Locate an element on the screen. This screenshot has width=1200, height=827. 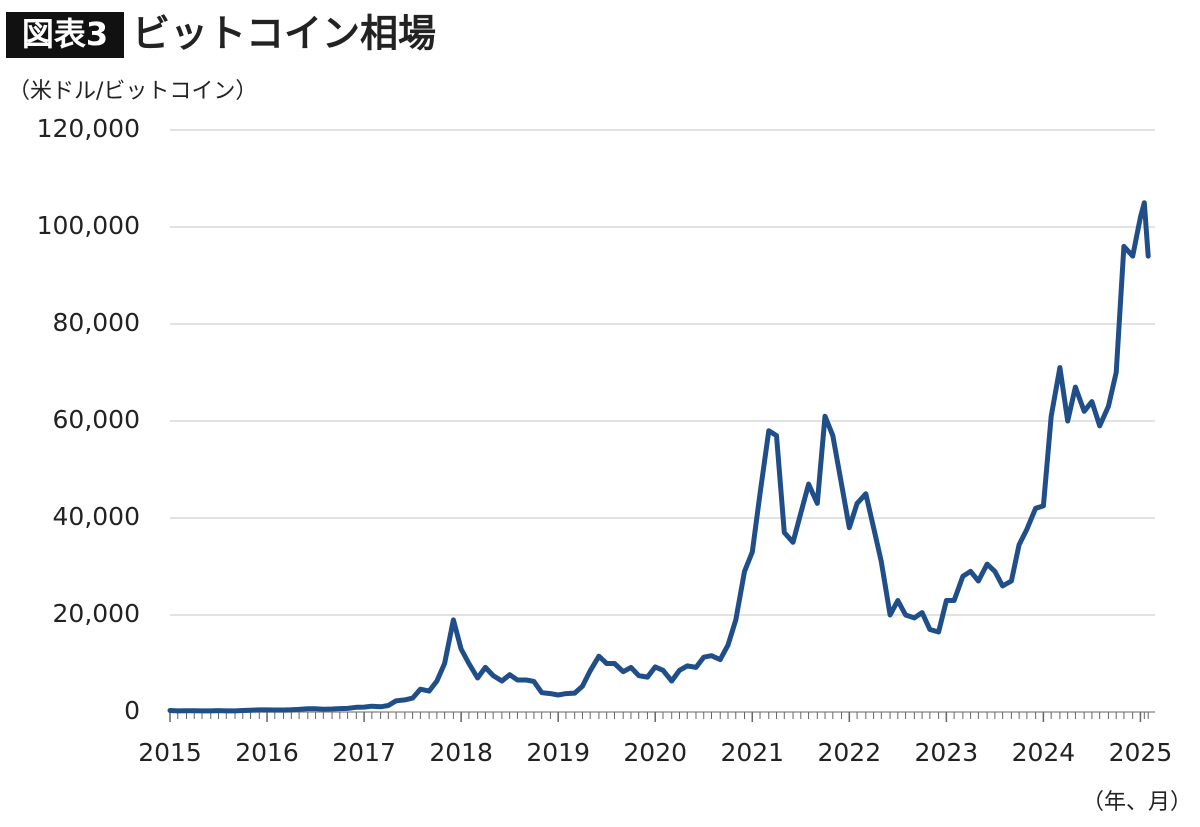
y-tick-label: 100,000 is located at coordinates (88, 225).